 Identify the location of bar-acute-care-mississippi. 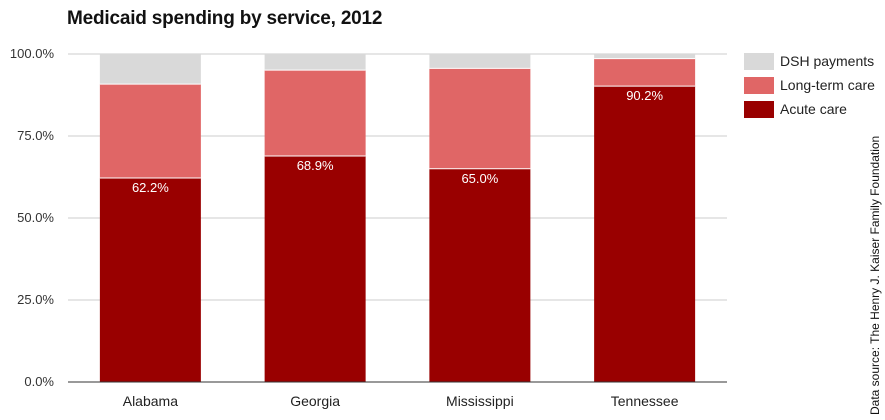
(480, 275).